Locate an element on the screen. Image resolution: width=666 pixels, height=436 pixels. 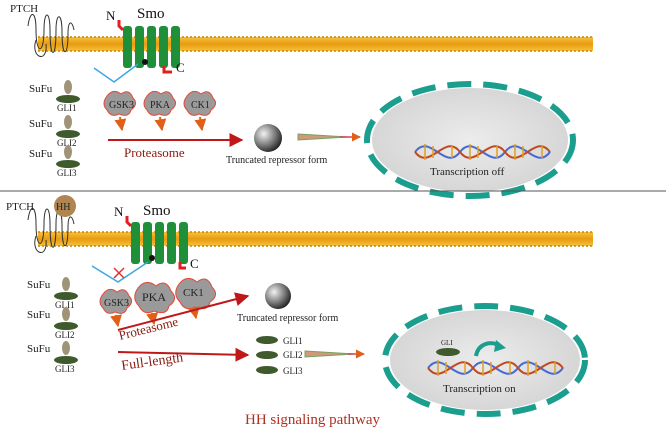
hh-ligand is located at coordinates (65, 206).